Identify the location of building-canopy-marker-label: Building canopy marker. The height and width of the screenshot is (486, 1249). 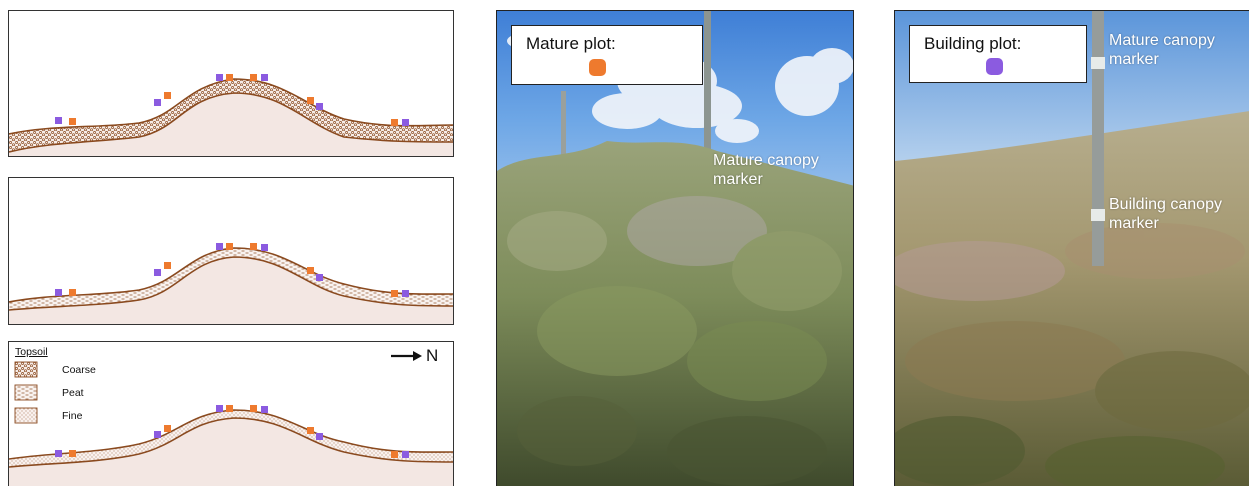
(1165, 214).